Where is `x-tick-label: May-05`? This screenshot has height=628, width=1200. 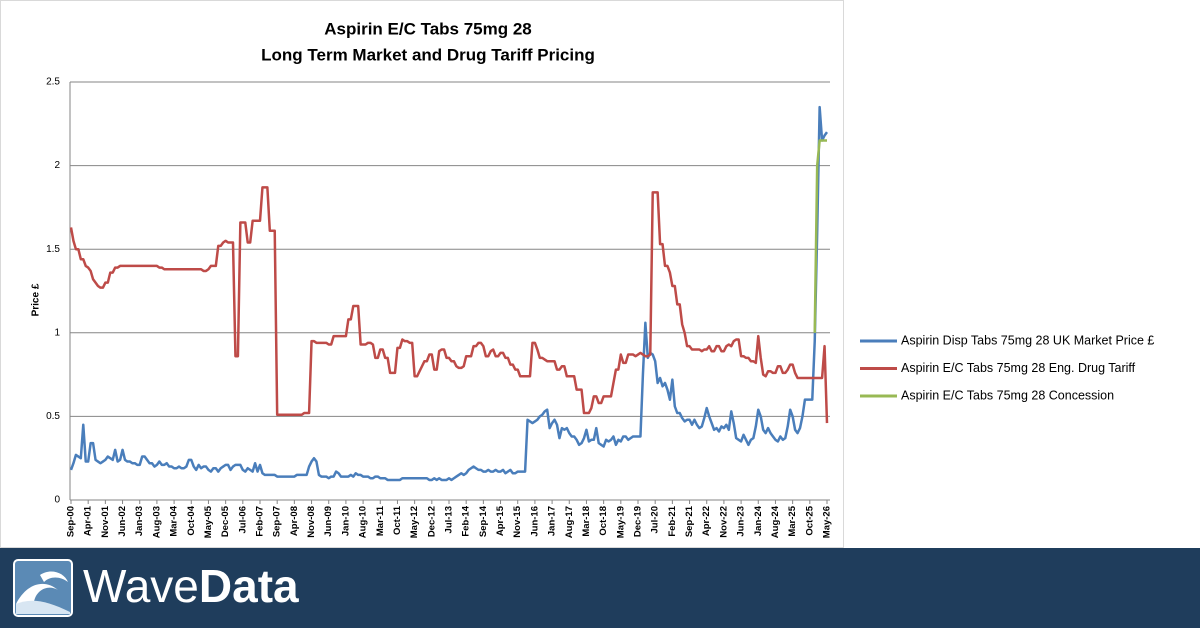
x-tick-label: May-05 is located at coordinates (208, 521).